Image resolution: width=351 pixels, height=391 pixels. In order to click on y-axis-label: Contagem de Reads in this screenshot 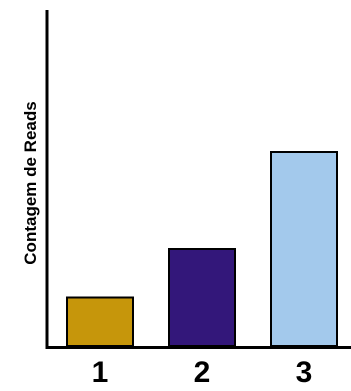, I will do `click(30, 182)`.